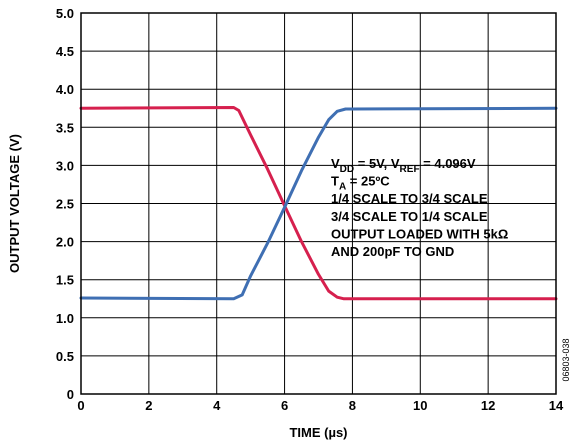  What do you see at coordinates (335, 181) in the screenshot?
I see `annotation-text: T` at bounding box center [335, 181].